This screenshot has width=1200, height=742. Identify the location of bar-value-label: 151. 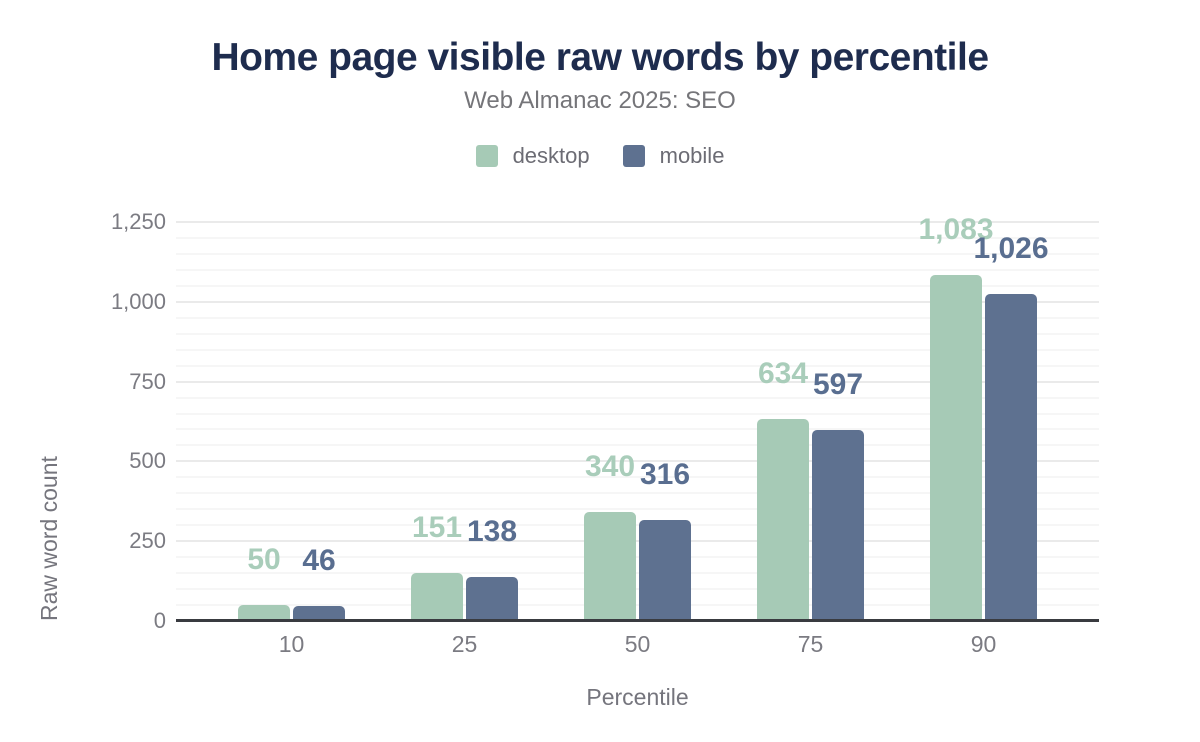
(437, 527).